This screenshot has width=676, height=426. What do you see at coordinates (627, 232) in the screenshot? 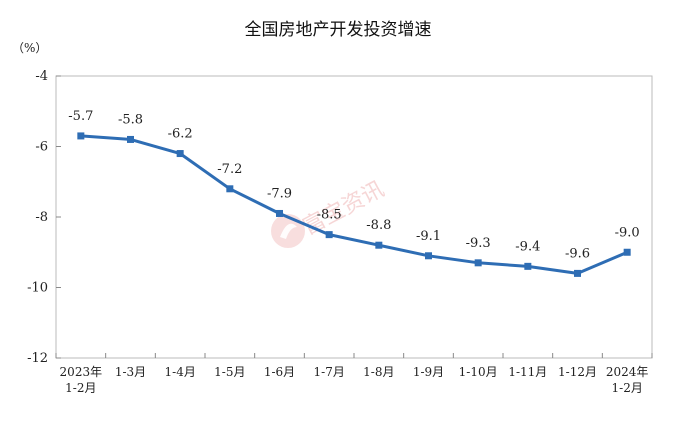
I see `data-label: -9.0` at bounding box center [627, 232].